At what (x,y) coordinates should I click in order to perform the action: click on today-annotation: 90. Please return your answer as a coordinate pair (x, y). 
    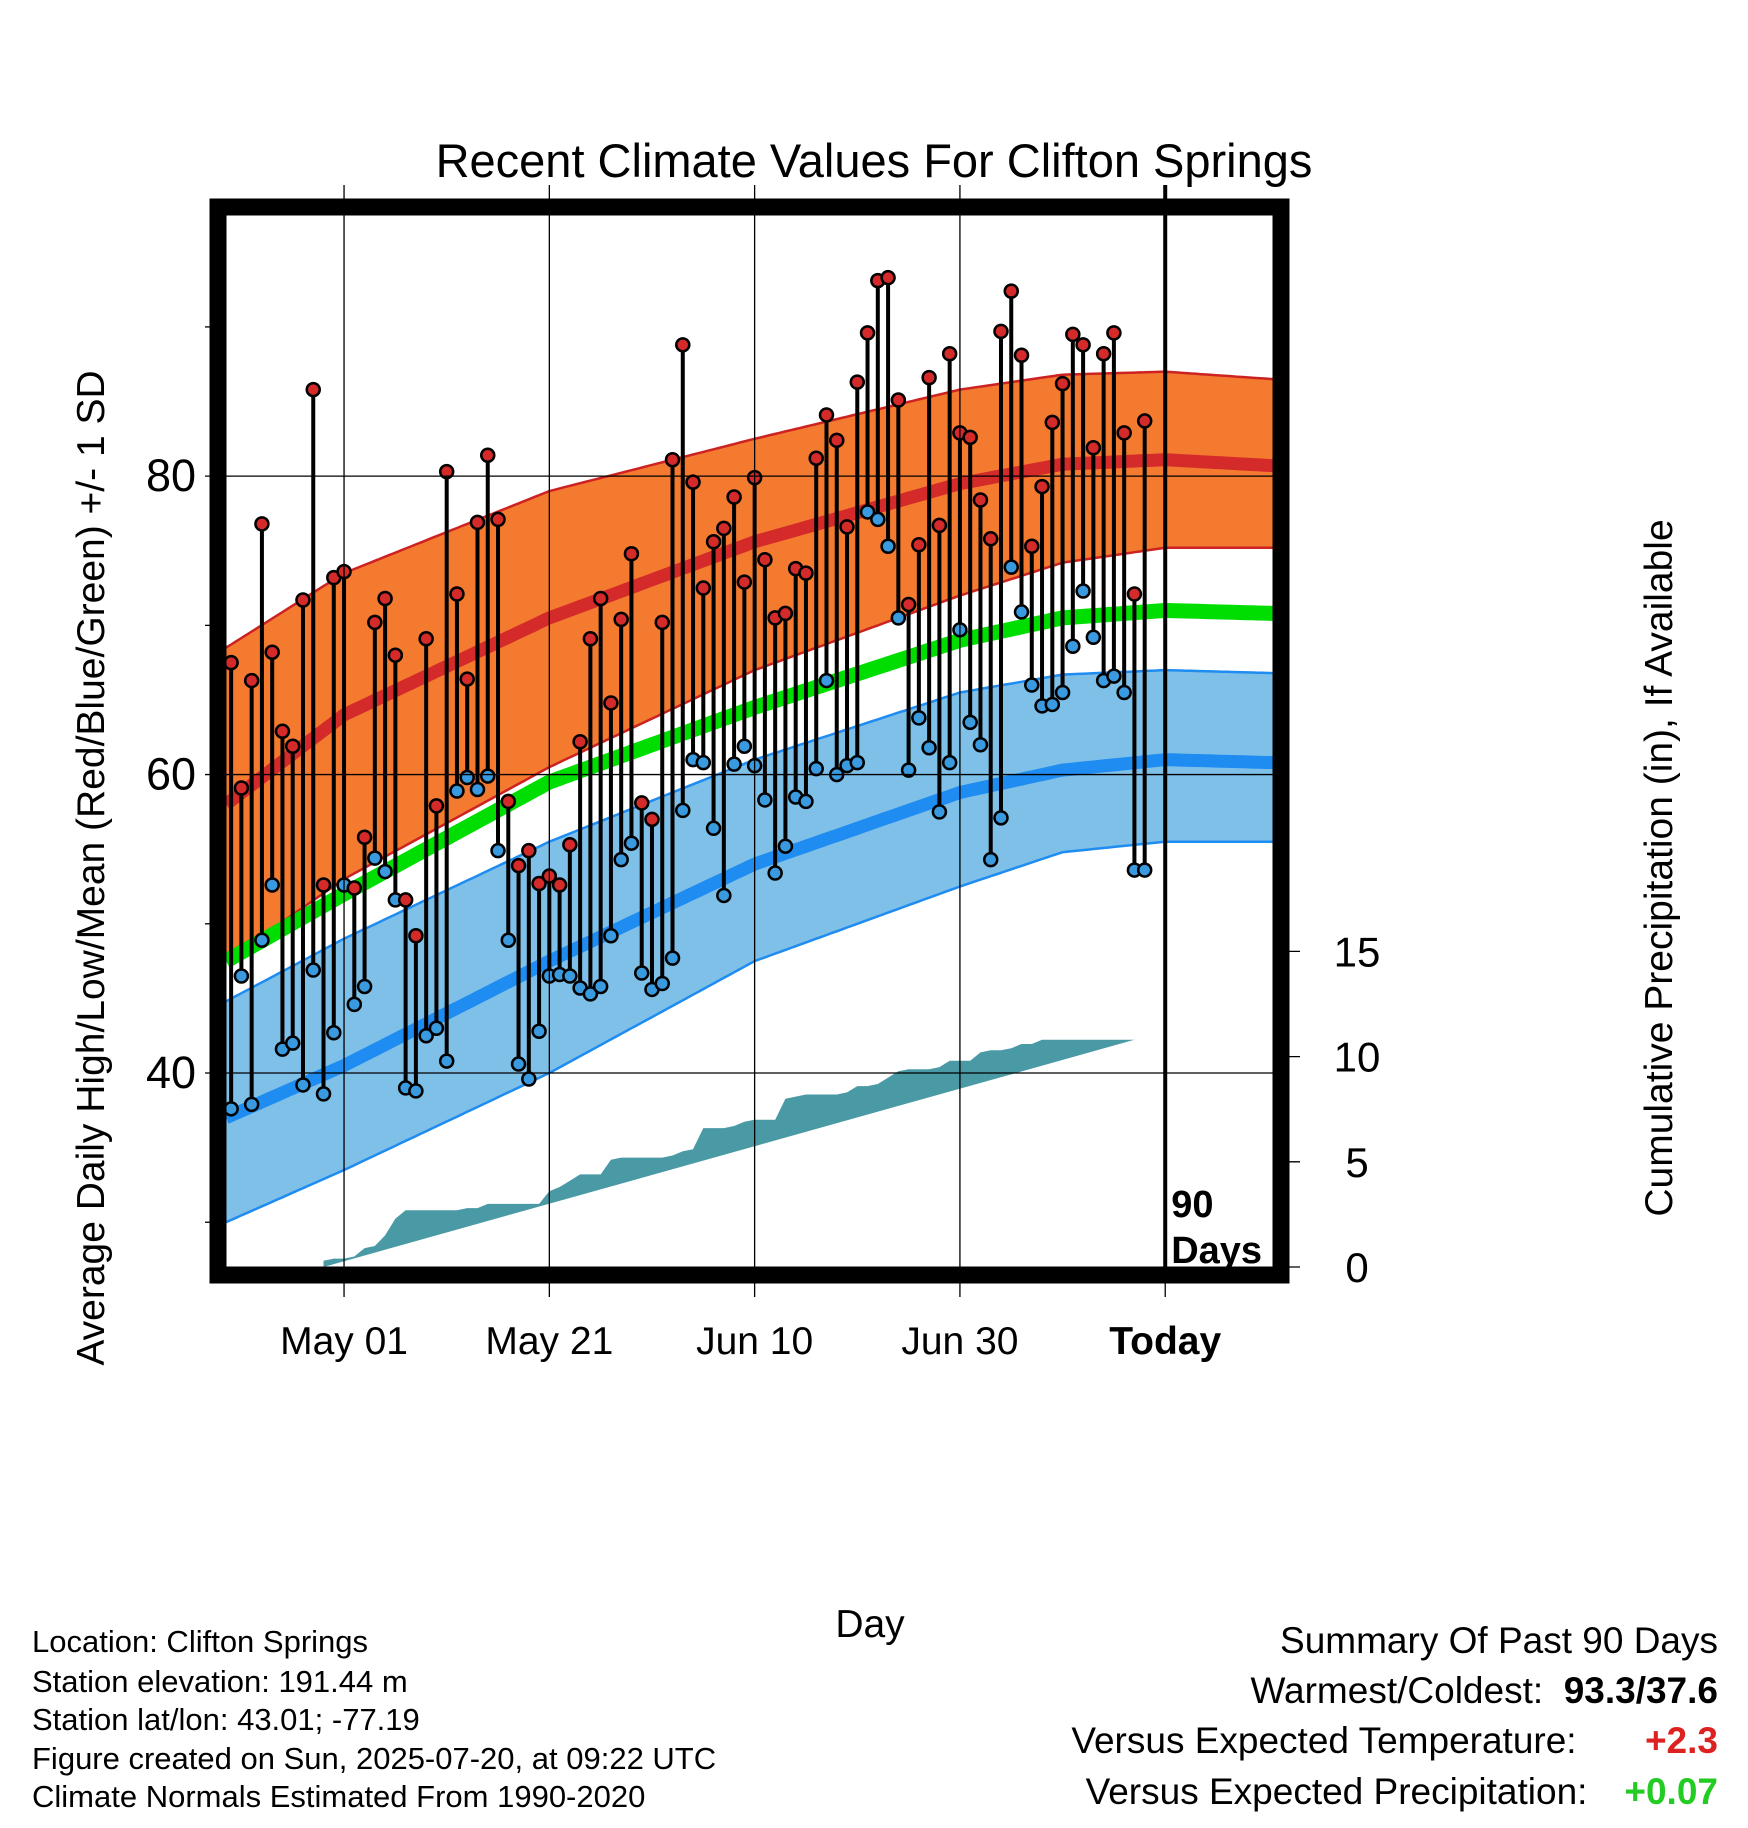
    Looking at the image, I should click on (1192, 1205).